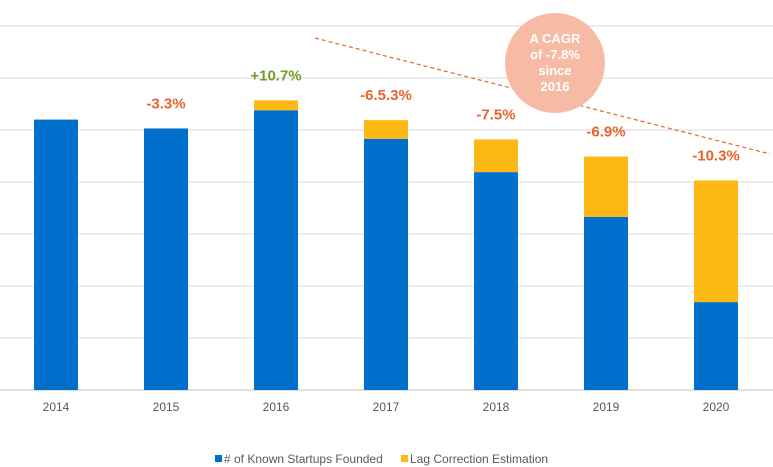 The width and height of the screenshot is (773, 467). I want to click on percent-change-label: -6.5.3%, so click(386, 95).